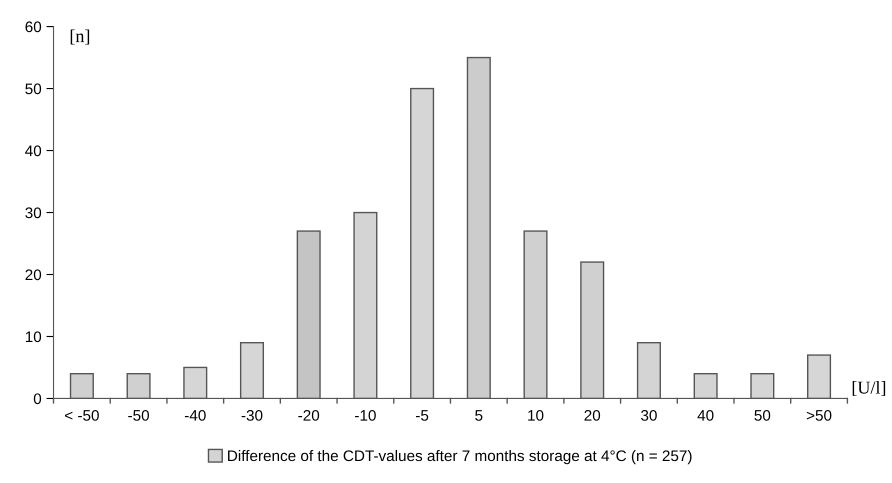 This screenshot has width=892, height=483. Describe the element at coordinates (309, 415) in the screenshot. I see `x-tick-label: -20` at that location.